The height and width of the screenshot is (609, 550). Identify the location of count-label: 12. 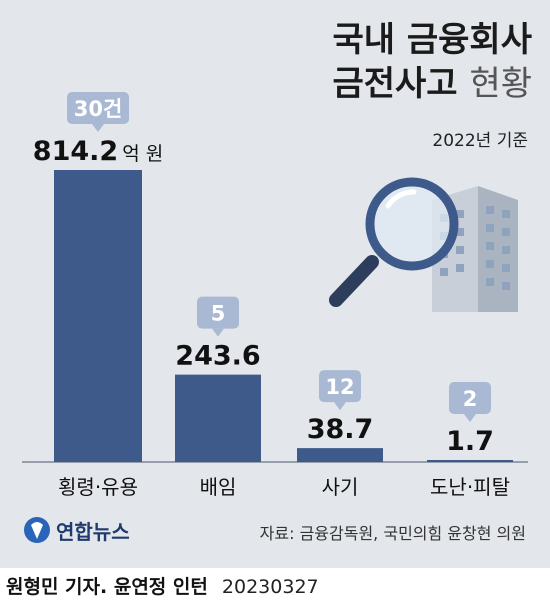
(339, 387).